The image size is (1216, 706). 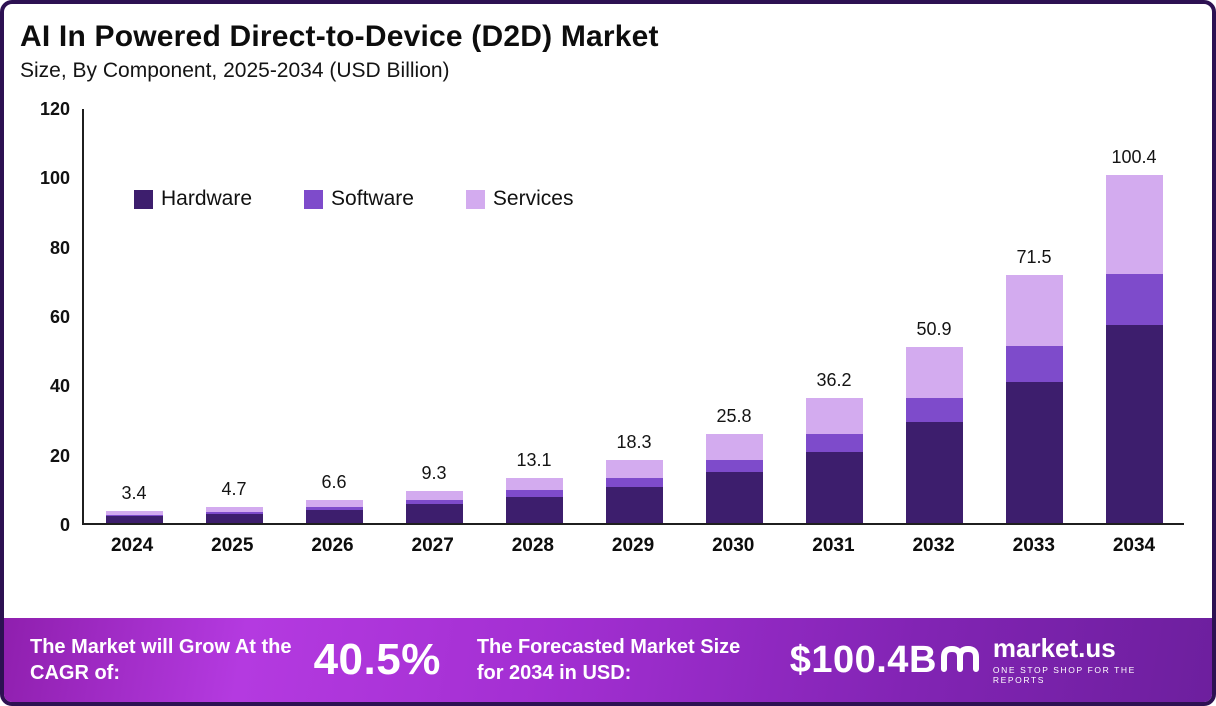 I want to click on bar-group: 71.5, so click(x=1034, y=316).